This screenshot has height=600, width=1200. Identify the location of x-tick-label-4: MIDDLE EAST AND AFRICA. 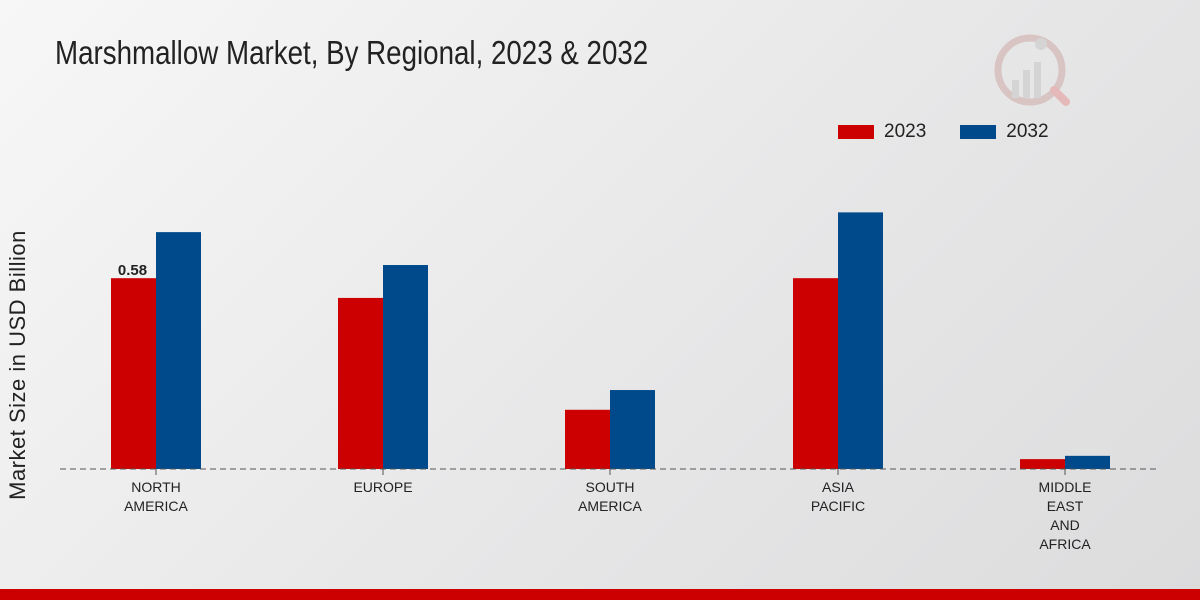
(1065, 515).